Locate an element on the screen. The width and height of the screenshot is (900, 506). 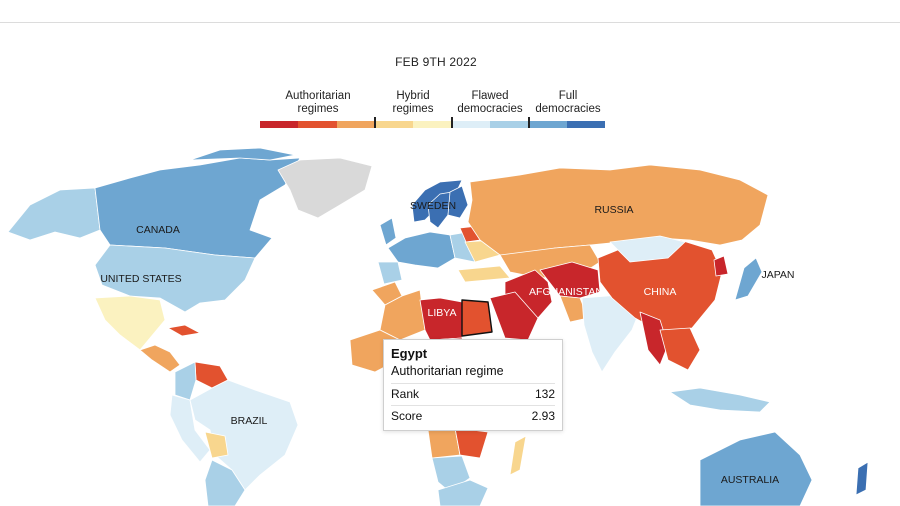
tooltip-score-row: Score 2.93 is located at coordinates (473, 416).